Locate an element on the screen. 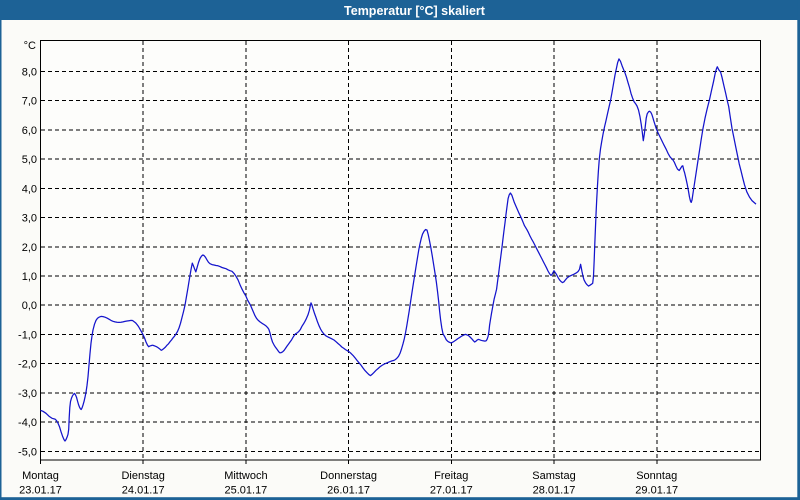 The height and width of the screenshot is (500, 800). svg-text: 4,0 is located at coordinates (29, 189).